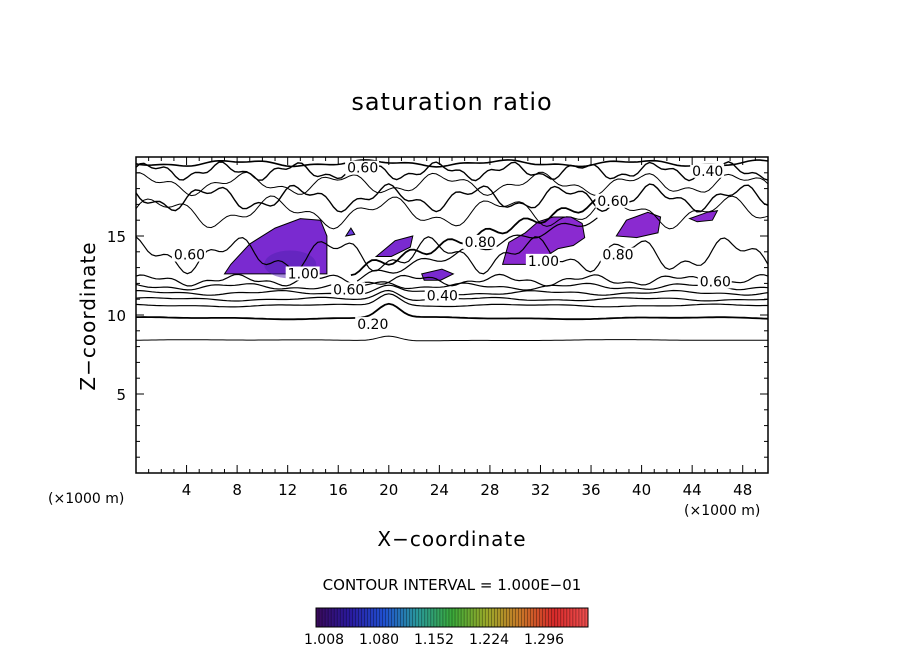  What do you see at coordinates (452, 617) in the screenshot?
I see `colorbar` at bounding box center [452, 617].